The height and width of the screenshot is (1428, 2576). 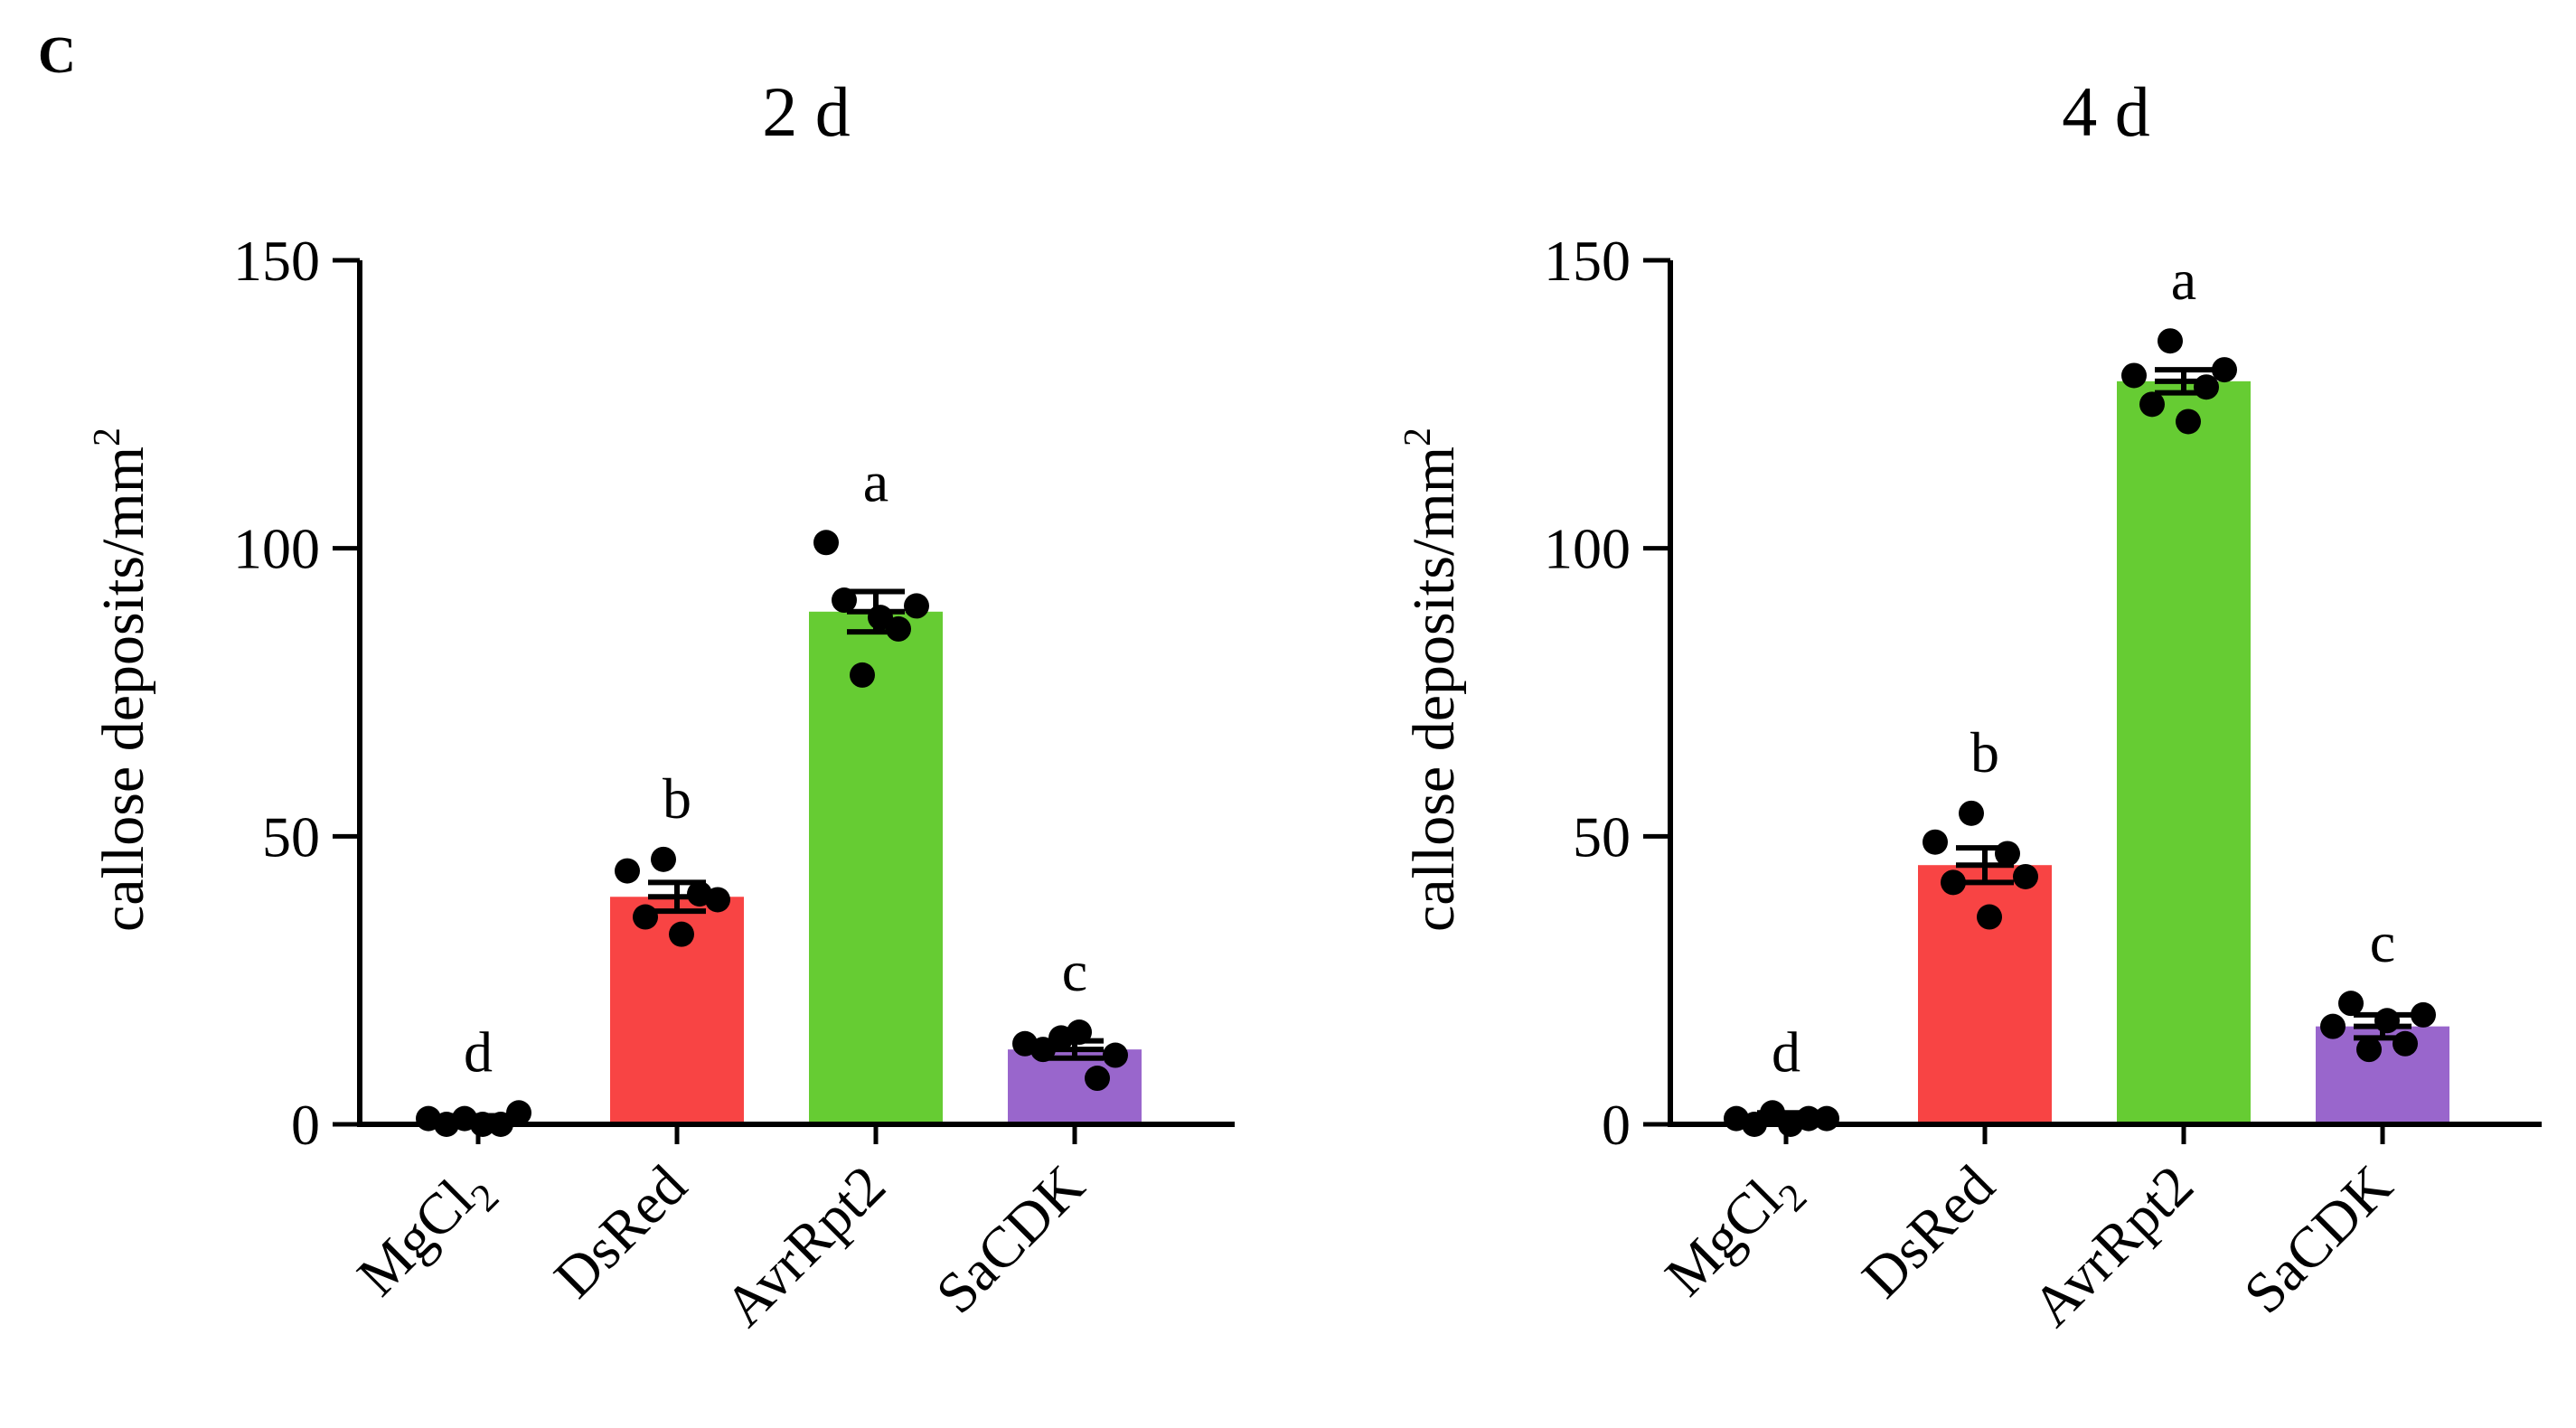 I want to click on chart-title: 2 d, so click(x=807, y=112).